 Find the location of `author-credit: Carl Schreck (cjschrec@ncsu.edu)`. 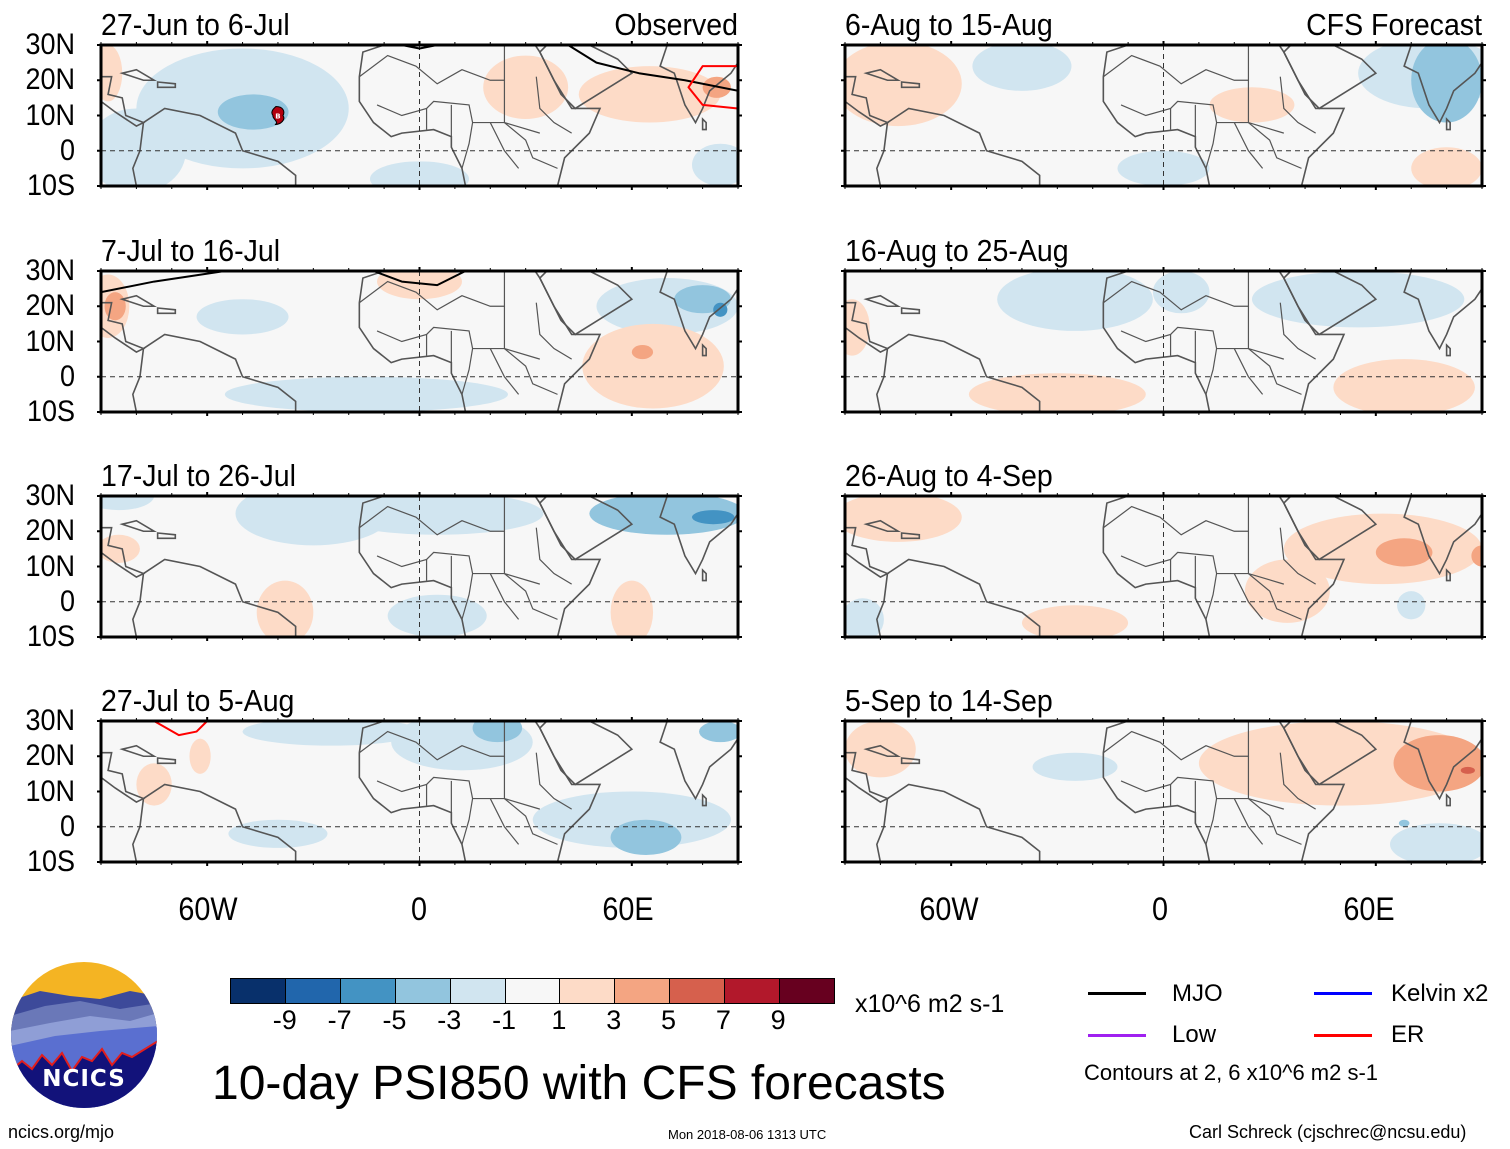

author-credit: Carl Schreck (cjschrec@ncsu.edu) is located at coordinates (1328, 1132).